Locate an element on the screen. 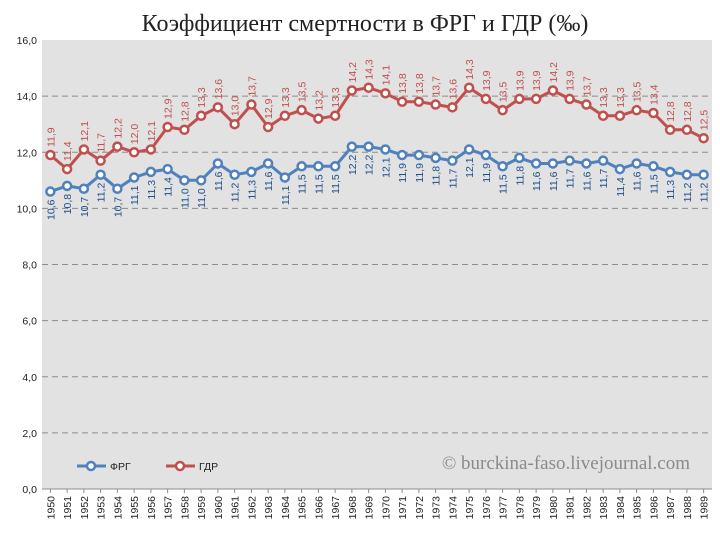  x-tick-label: 1954 is located at coordinates (118, 508).